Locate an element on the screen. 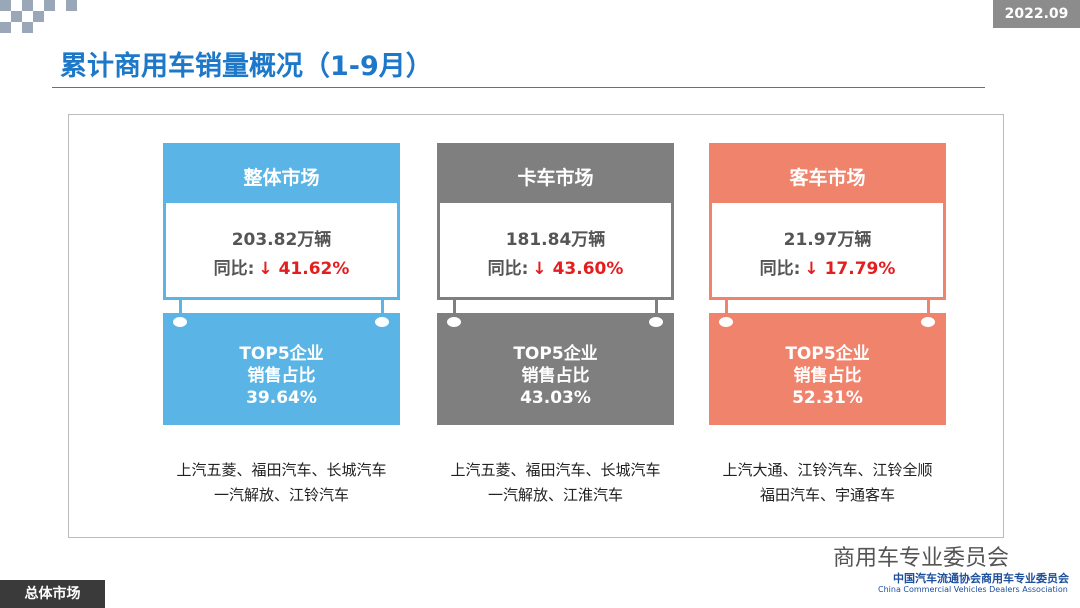 This screenshot has width=1080, height=608. watermark: 商用车专业委员会 is located at coordinates (921, 558).